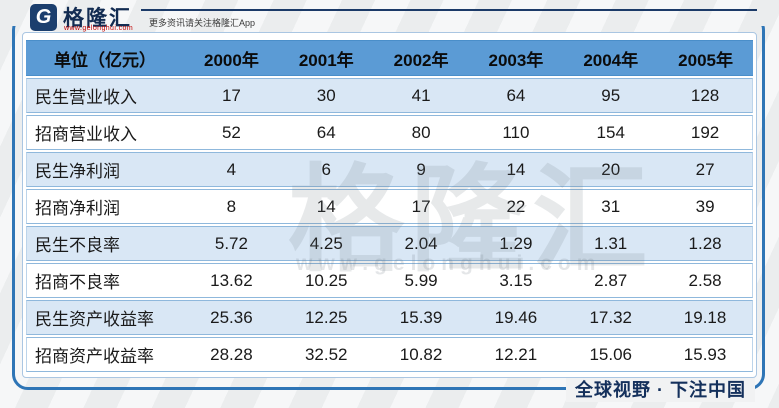 Image resolution: width=779 pixels, height=408 pixels. What do you see at coordinates (326, 280) in the screenshot?
I see `value-cell: 10.25` at bounding box center [326, 280].